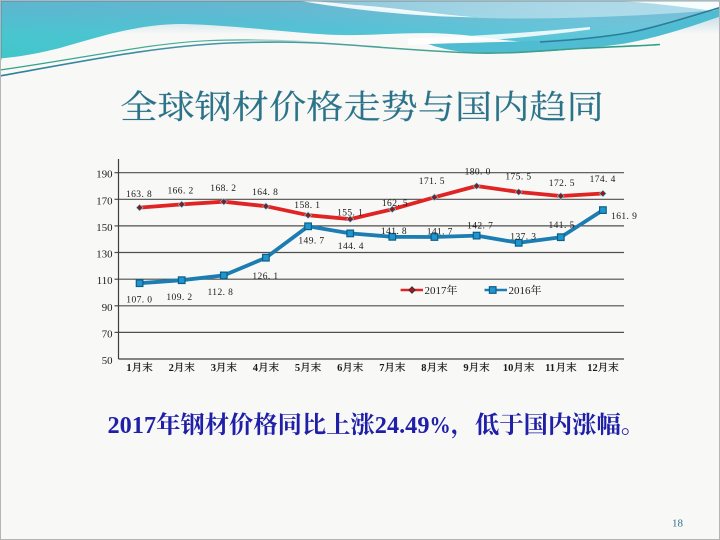 This screenshot has height=540, width=720. I want to click on svg-text: 109. 2, so click(179, 298).